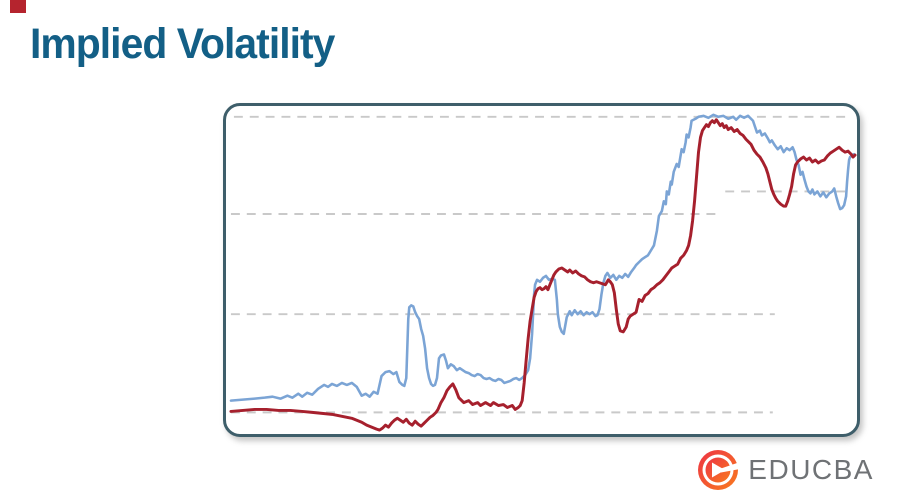 The width and height of the screenshot is (900, 500). What do you see at coordinates (731, 467) in the screenshot?
I see `logo-e-opening` at bounding box center [731, 467].